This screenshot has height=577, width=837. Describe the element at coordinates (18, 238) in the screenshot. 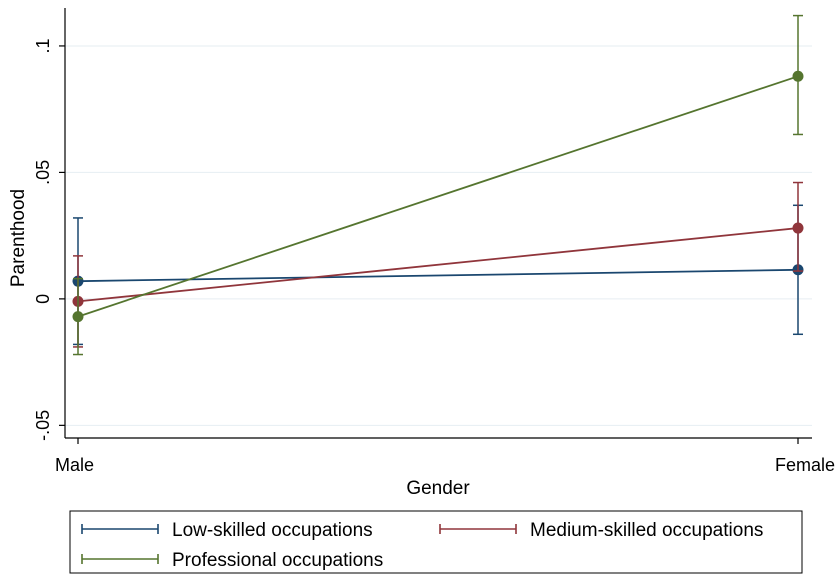

I see `y-axis-title: Parenthood` at that location.